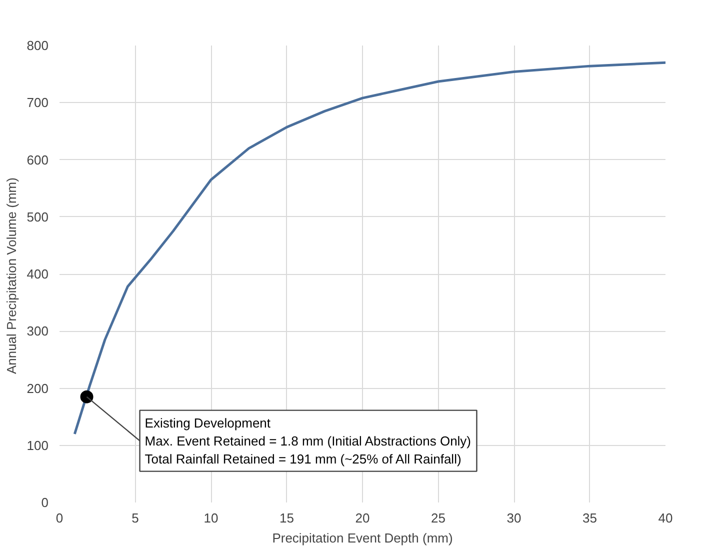 The image size is (705, 552). I want to click on x-tick-label: 40, so click(665, 518).